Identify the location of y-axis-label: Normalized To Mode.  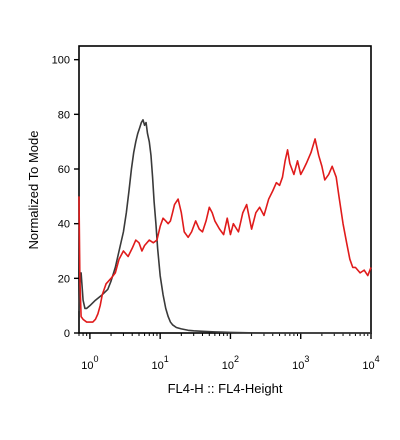
(33, 190).